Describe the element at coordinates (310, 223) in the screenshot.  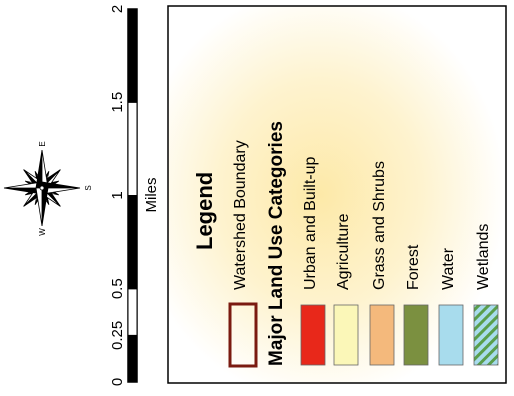
I see `legend-label-urban-and-built-up: Urban and Built-up` at that location.